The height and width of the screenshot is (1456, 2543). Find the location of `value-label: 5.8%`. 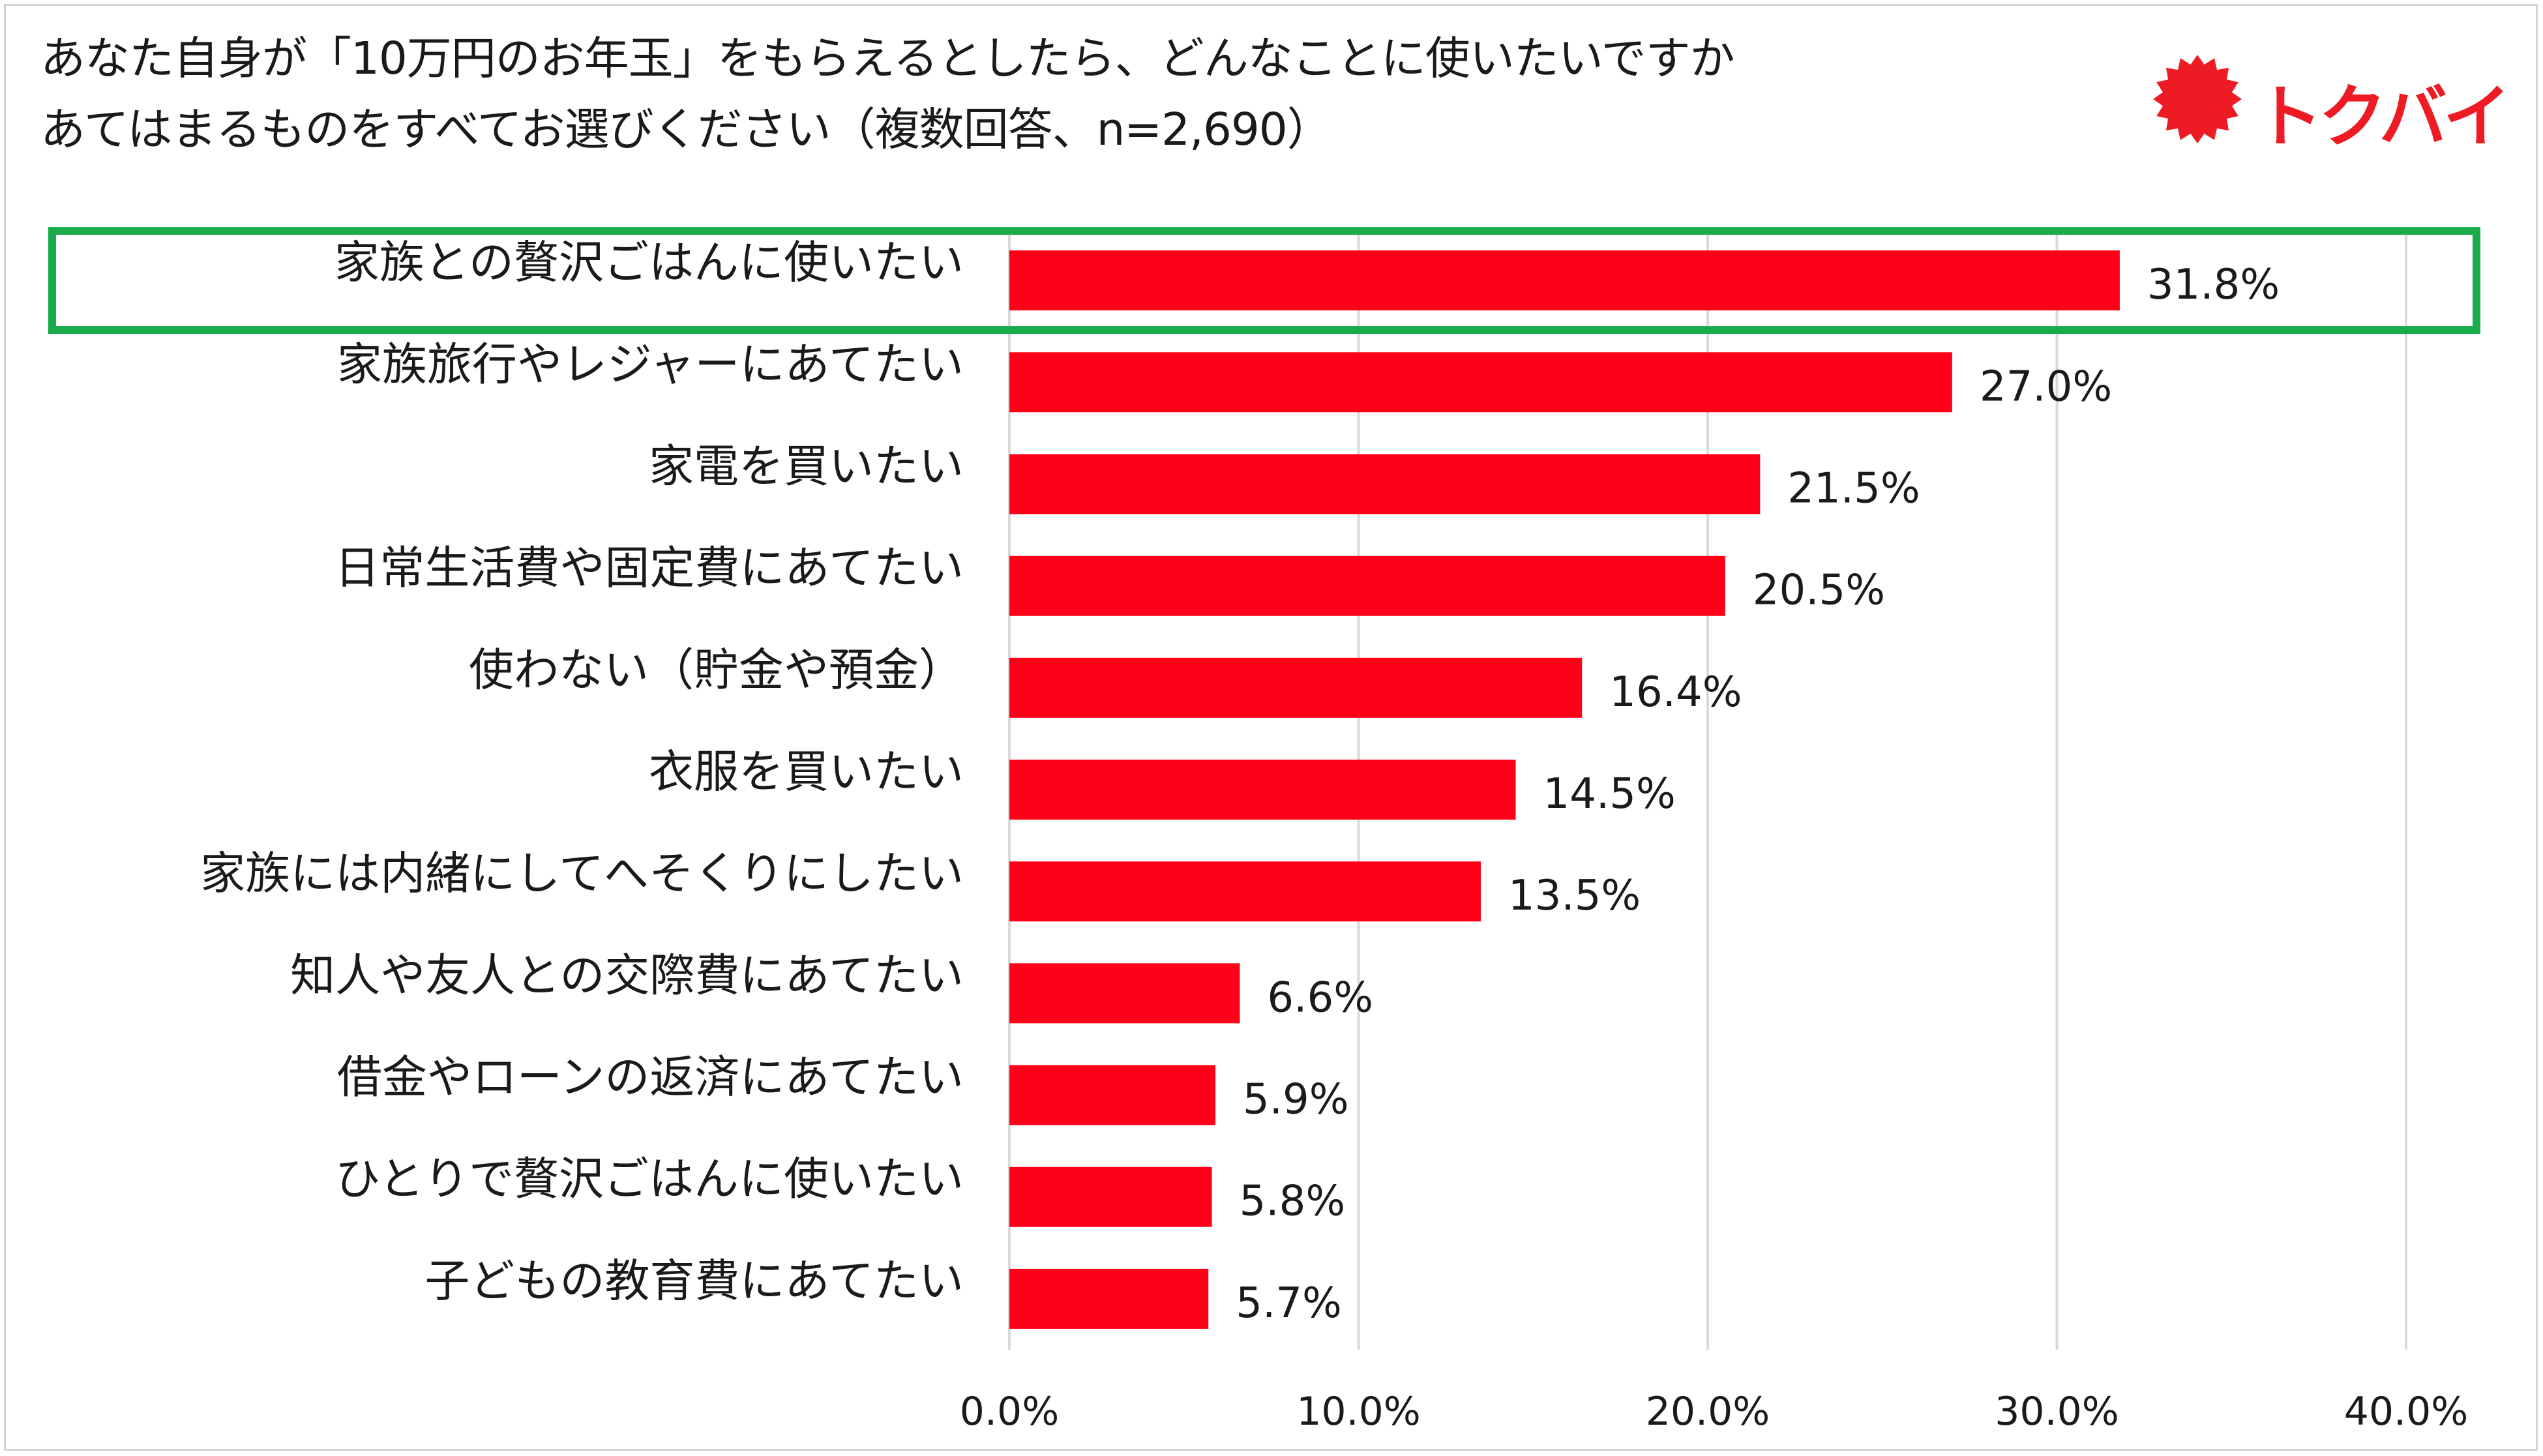

value-label: 5.8% is located at coordinates (1293, 1202).